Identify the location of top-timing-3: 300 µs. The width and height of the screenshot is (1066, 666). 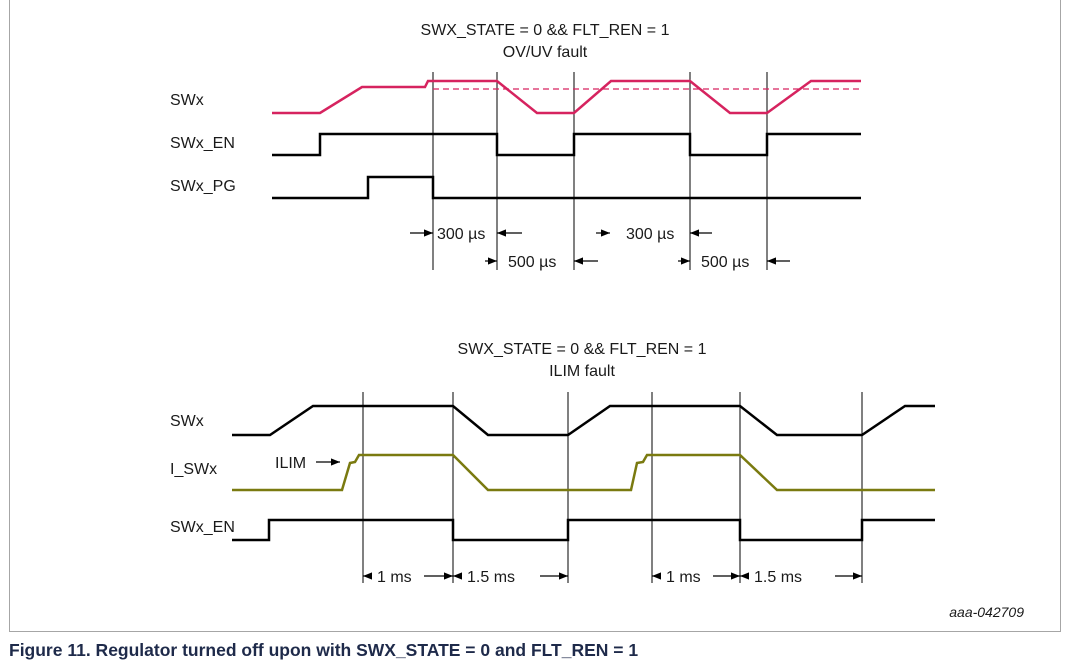
(650, 234).